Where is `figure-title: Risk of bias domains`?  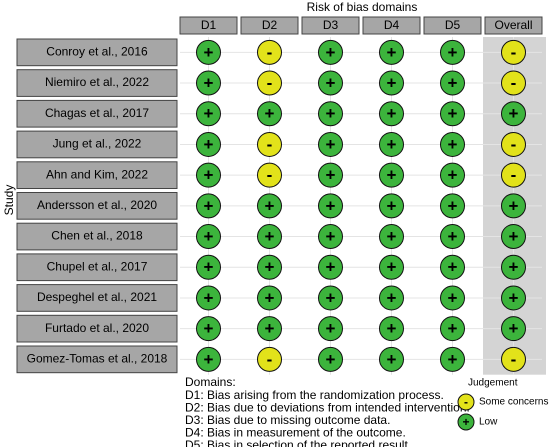 figure-title: Risk of bias domains is located at coordinates (362, 7).